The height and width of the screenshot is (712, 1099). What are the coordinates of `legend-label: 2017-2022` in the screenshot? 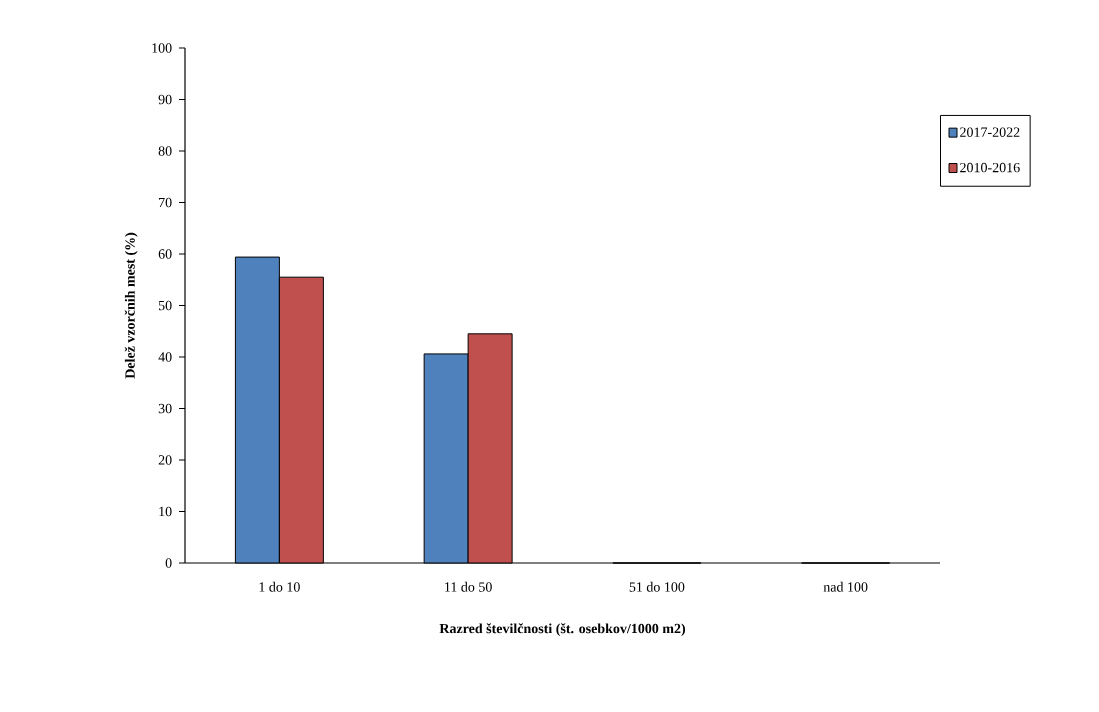 It's located at (990, 132).